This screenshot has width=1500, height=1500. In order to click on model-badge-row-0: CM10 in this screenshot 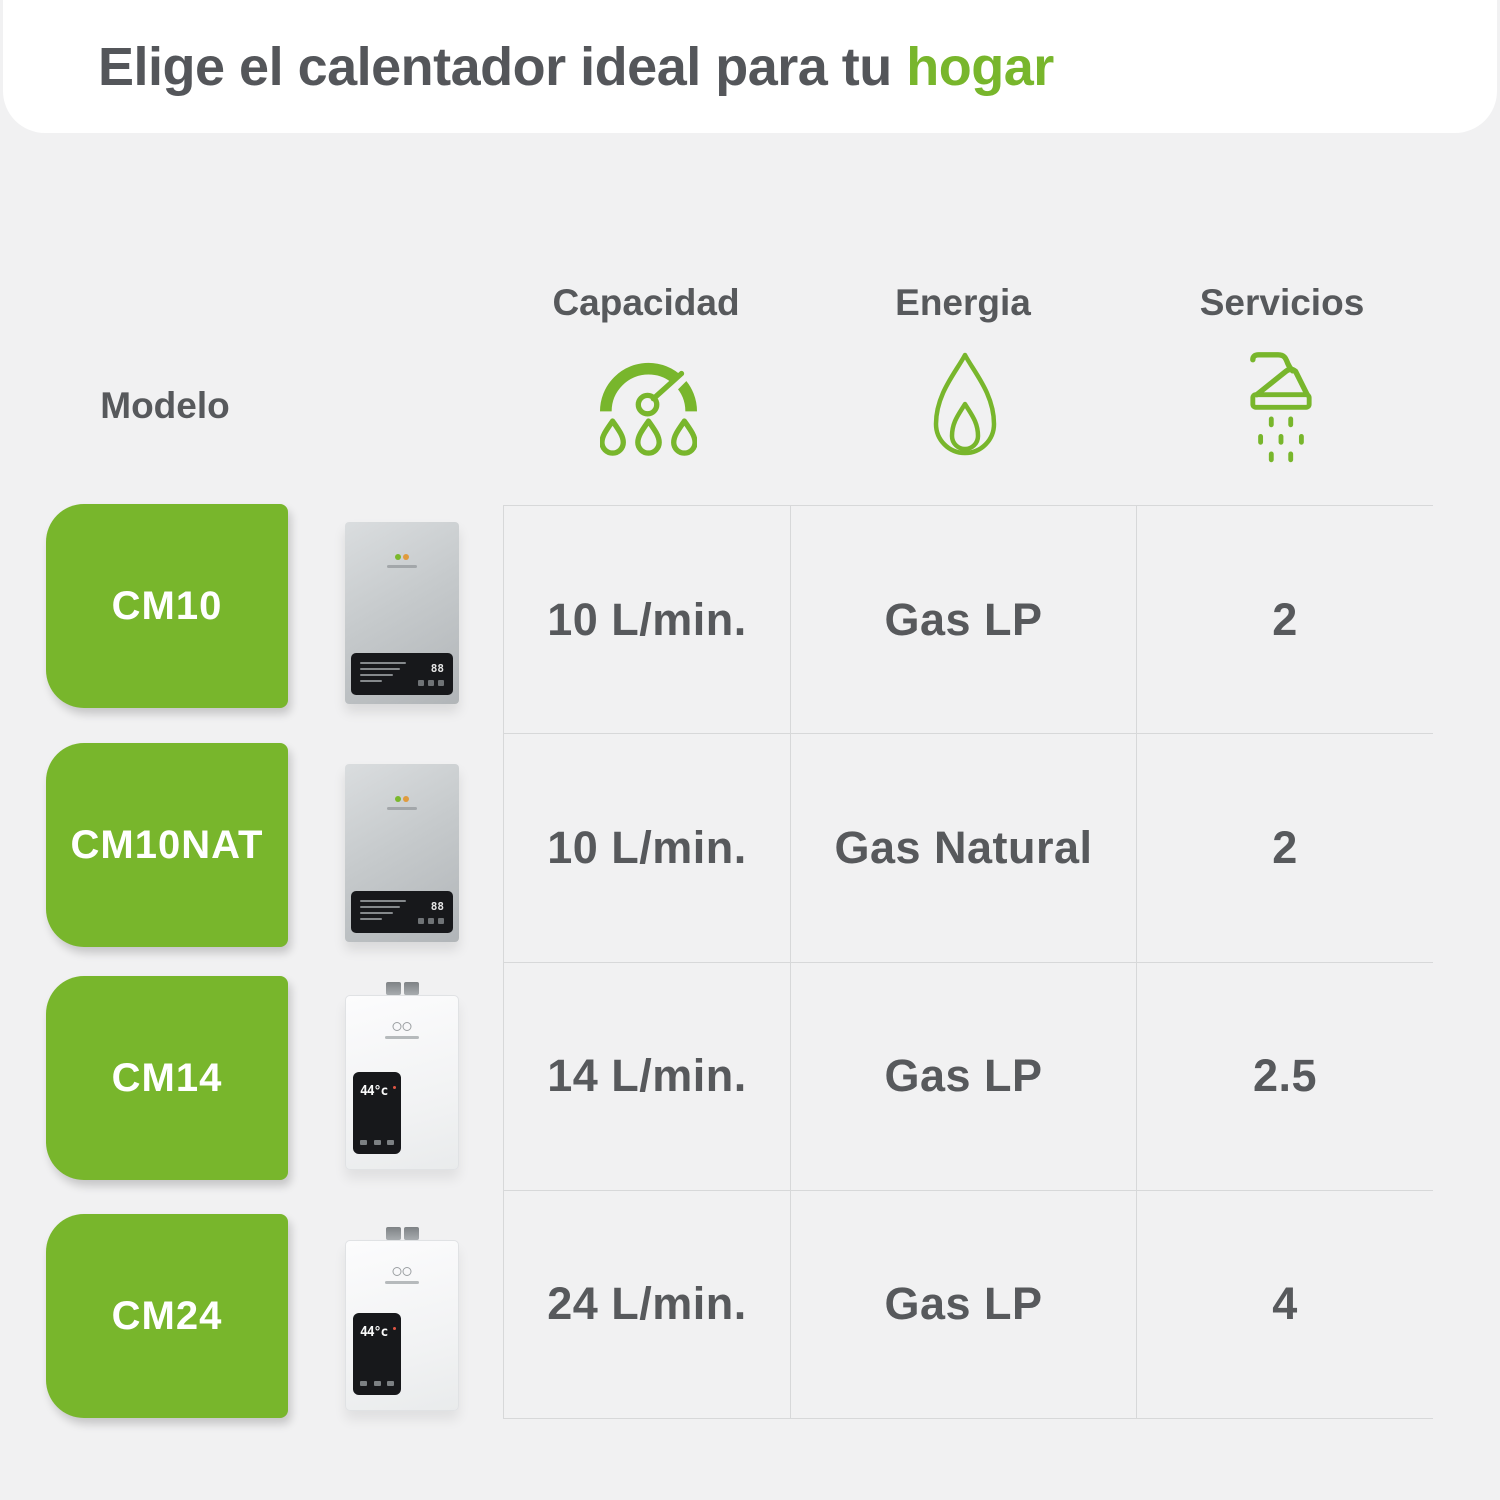, I will do `click(167, 606)`.